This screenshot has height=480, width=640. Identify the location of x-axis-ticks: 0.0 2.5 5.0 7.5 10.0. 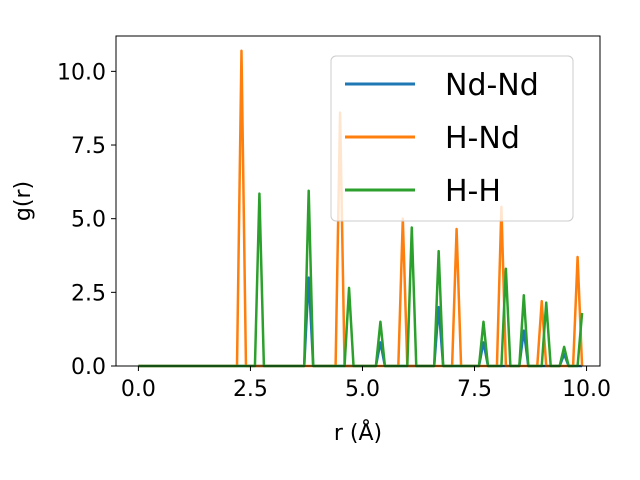
(366, 384).